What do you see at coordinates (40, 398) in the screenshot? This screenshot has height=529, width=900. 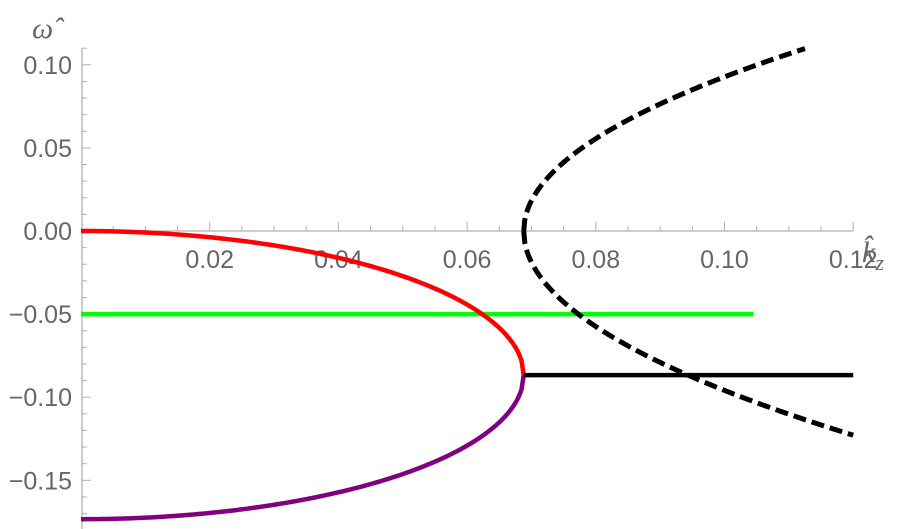 I see `y-tick-label: −0.10` at bounding box center [40, 398].